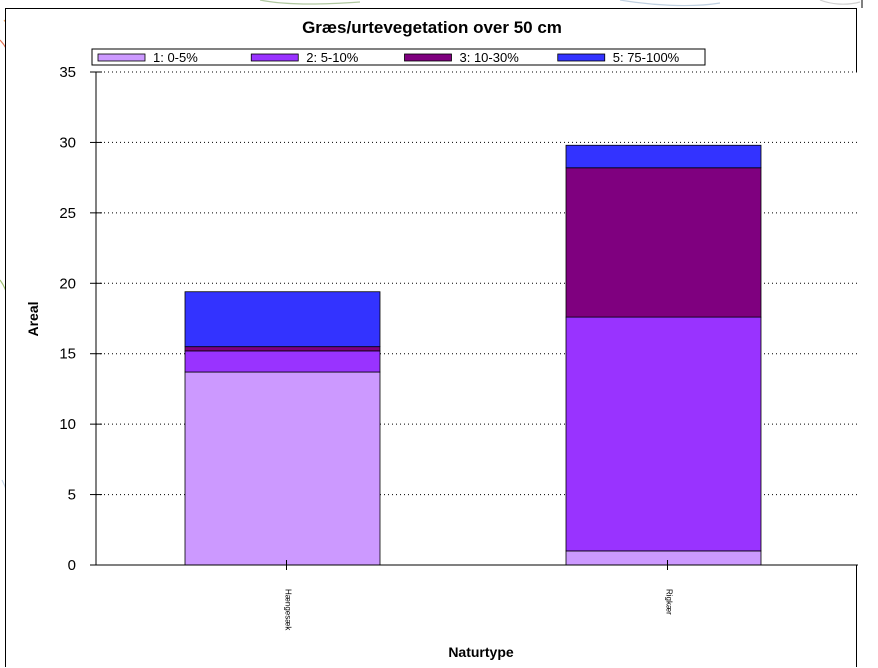 The image size is (878, 668). What do you see at coordinates (72, 565) in the screenshot?
I see `y-tick-label: 0` at bounding box center [72, 565].